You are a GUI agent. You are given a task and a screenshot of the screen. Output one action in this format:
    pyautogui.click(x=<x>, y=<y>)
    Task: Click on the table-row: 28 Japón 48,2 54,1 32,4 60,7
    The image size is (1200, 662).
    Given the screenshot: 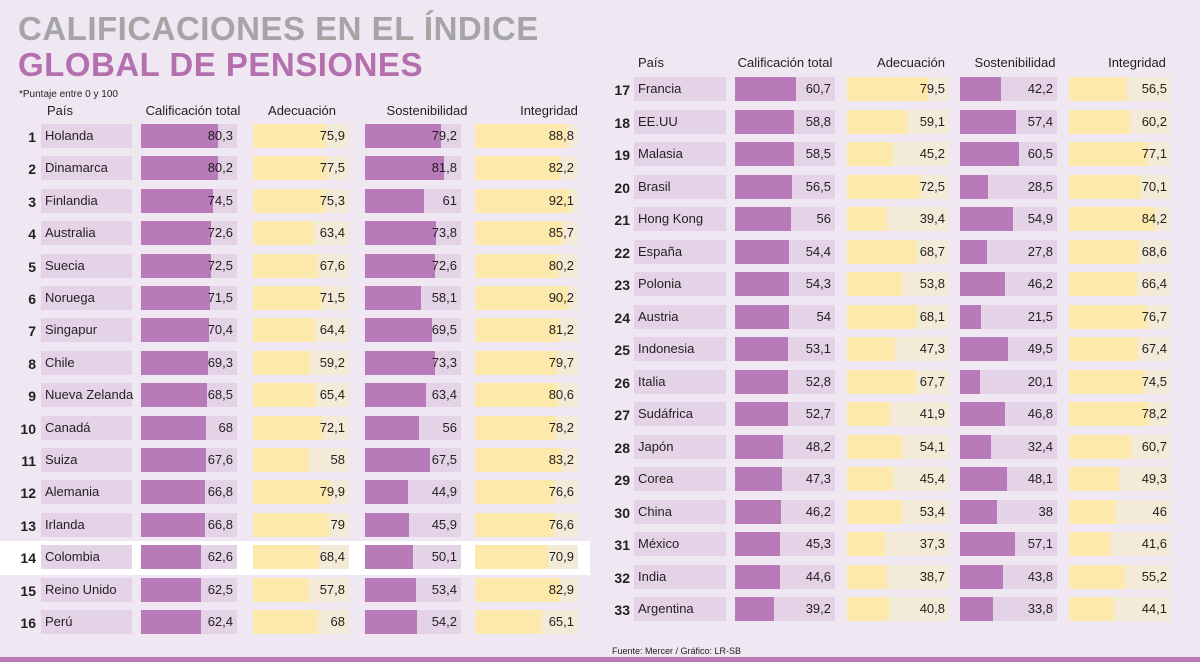 What is the action you would take?
    pyautogui.click(x=600, y=448)
    